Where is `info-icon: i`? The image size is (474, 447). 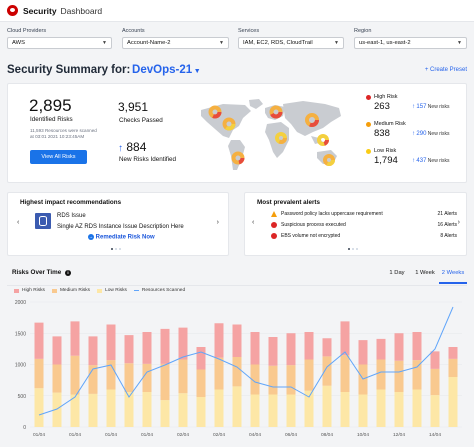
info-icon: i is located at coordinates (68, 273).